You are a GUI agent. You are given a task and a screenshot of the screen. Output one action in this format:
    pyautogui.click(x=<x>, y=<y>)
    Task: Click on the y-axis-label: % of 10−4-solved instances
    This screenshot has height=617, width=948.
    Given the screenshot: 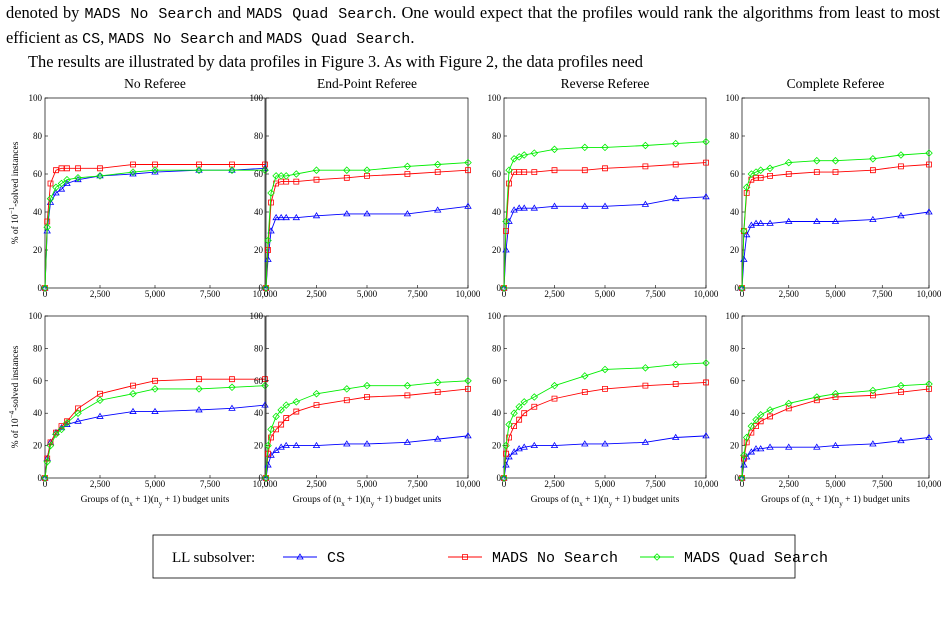 What is the action you would take?
    pyautogui.click(x=14, y=396)
    